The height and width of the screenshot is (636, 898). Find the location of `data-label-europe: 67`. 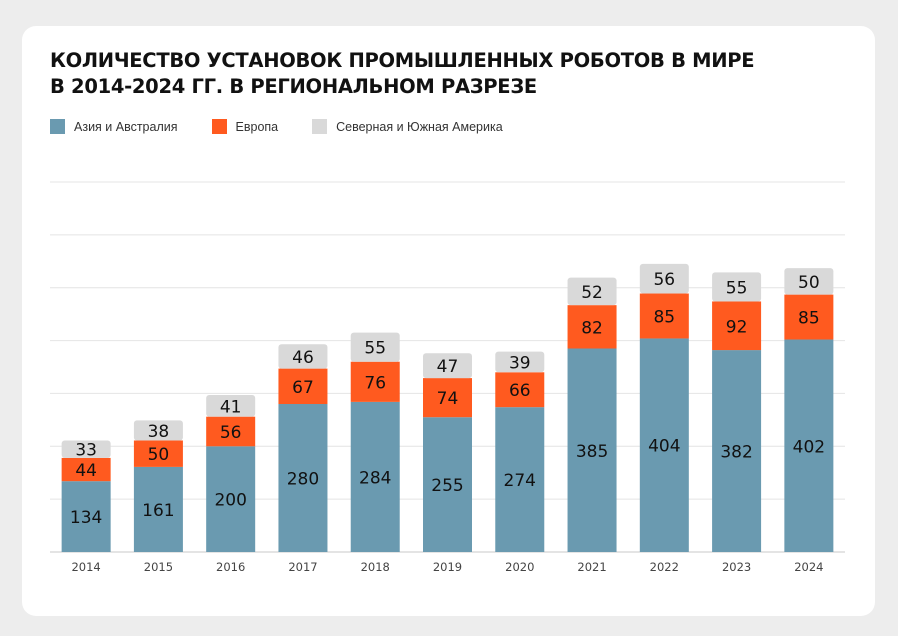

data-label-europe: 67 is located at coordinates (303, 388).